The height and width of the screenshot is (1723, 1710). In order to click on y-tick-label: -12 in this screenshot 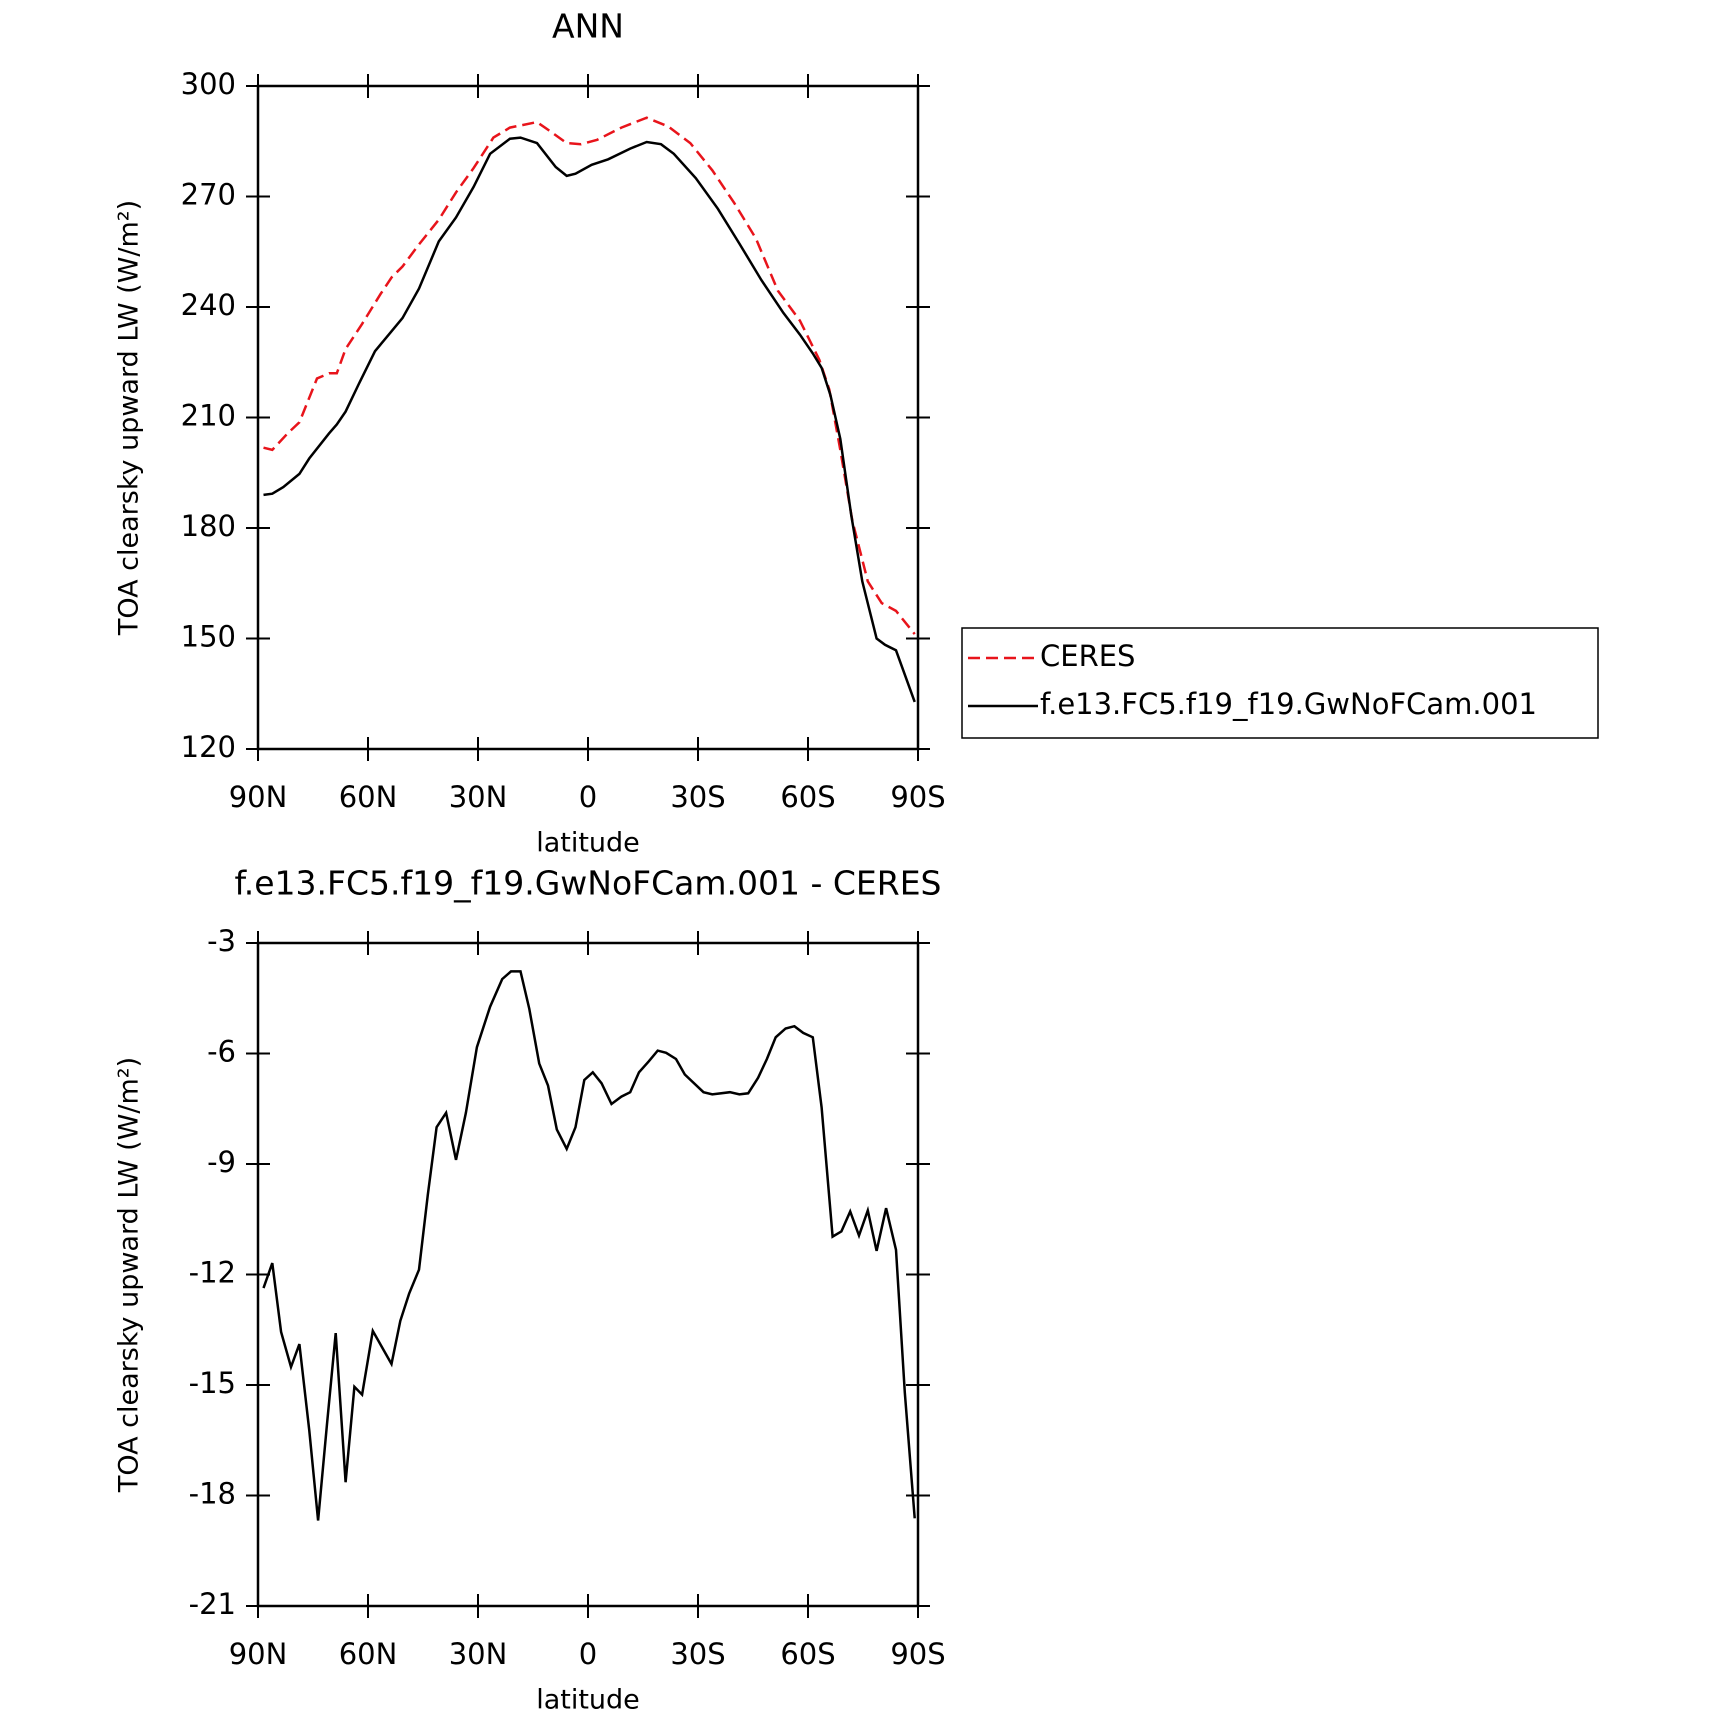, I will do `click(212, 1273)`.